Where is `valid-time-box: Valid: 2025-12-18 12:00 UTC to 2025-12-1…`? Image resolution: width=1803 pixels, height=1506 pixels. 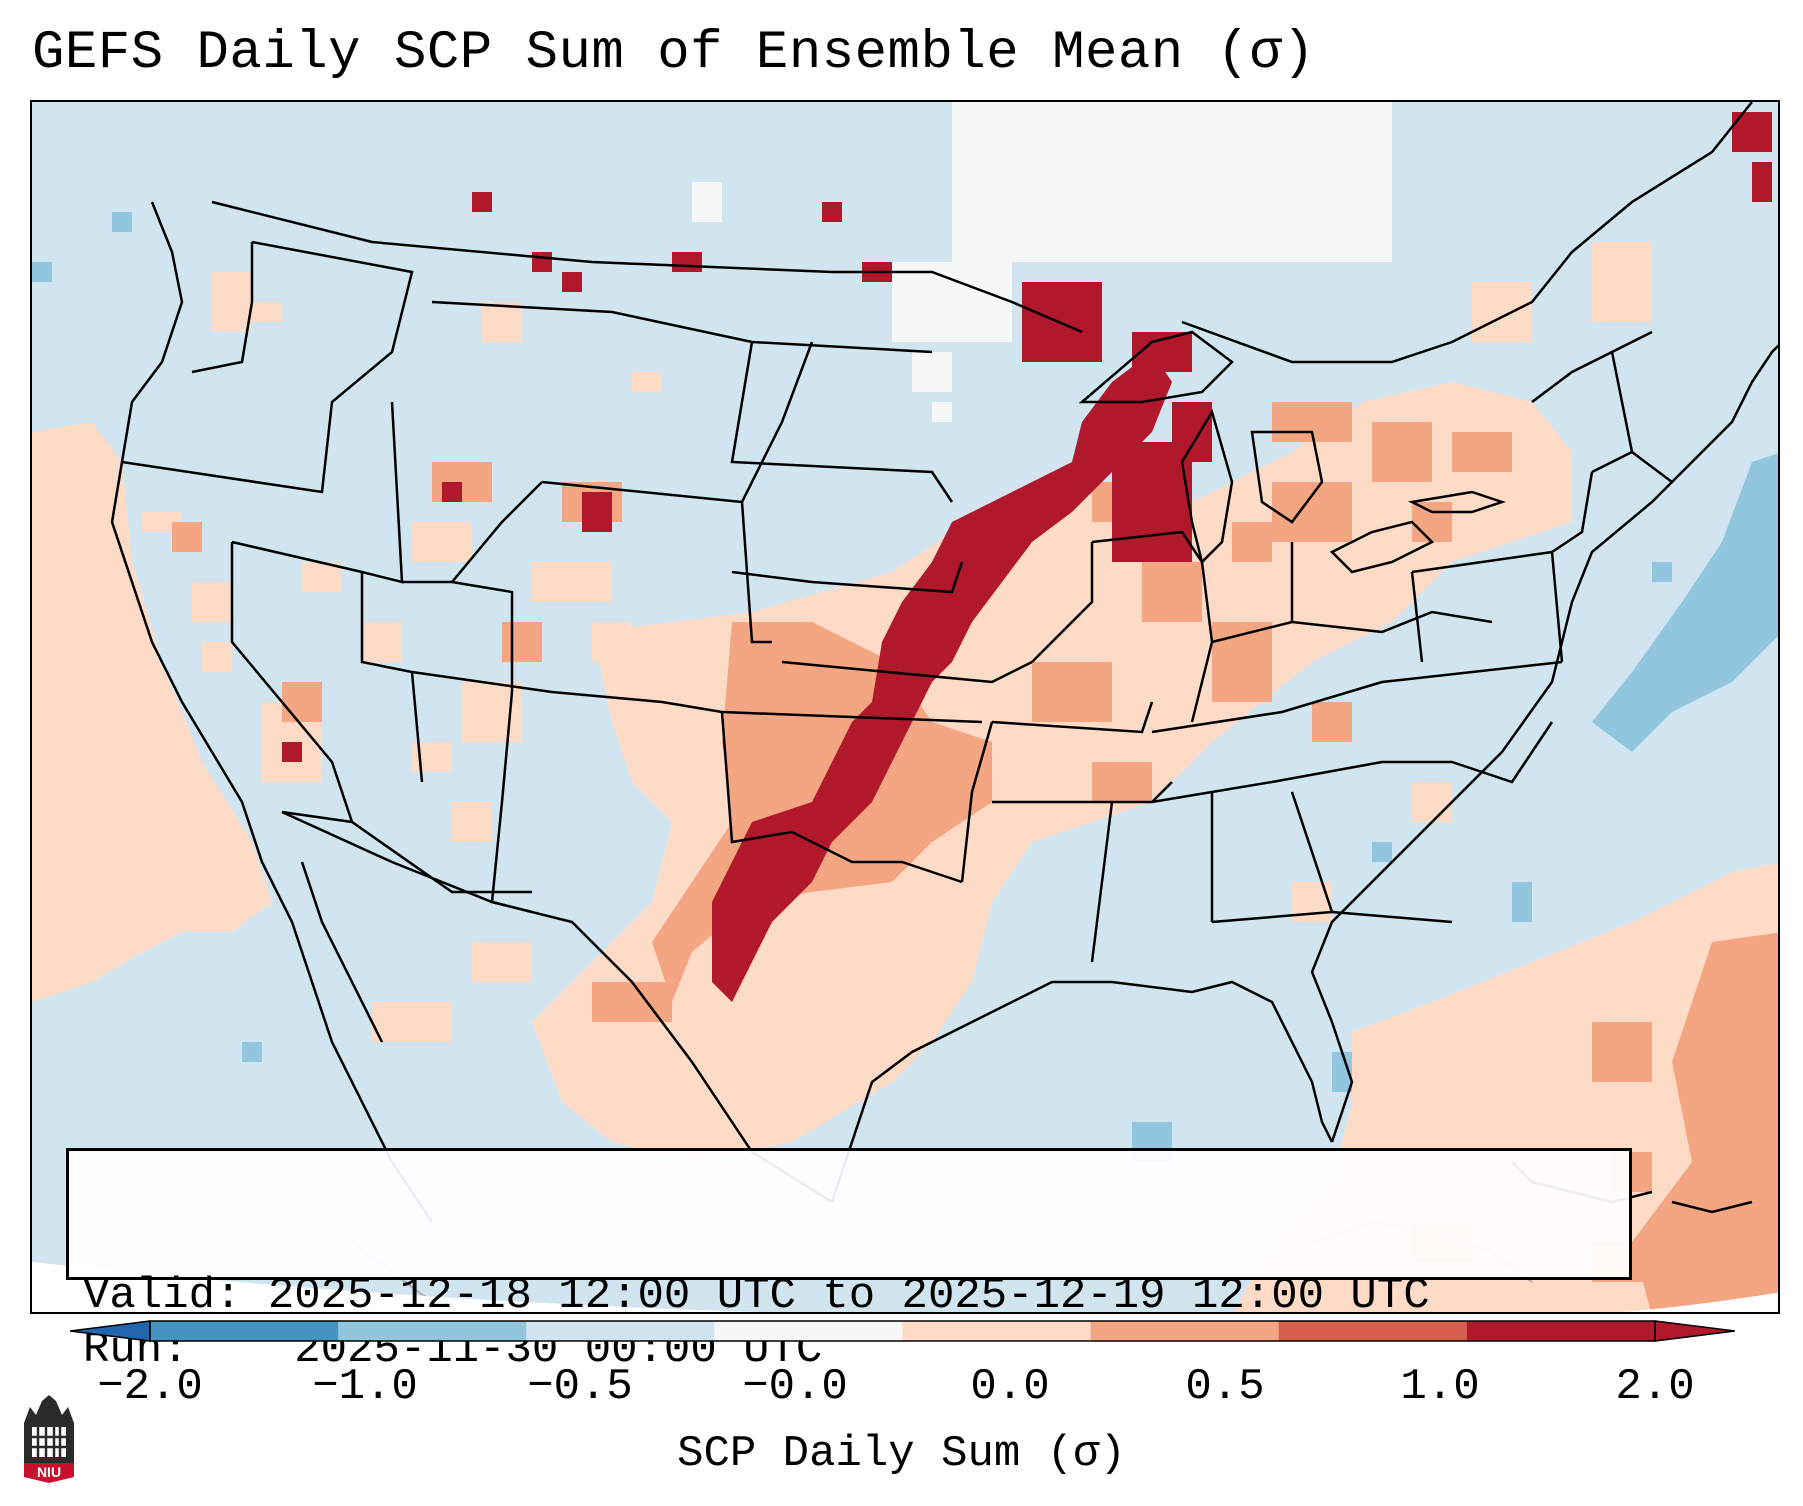
valid-time-box: Valid: 2025-12-18 12:00 UTC to 2025-12-1… is located at coordinates (849, 1261).